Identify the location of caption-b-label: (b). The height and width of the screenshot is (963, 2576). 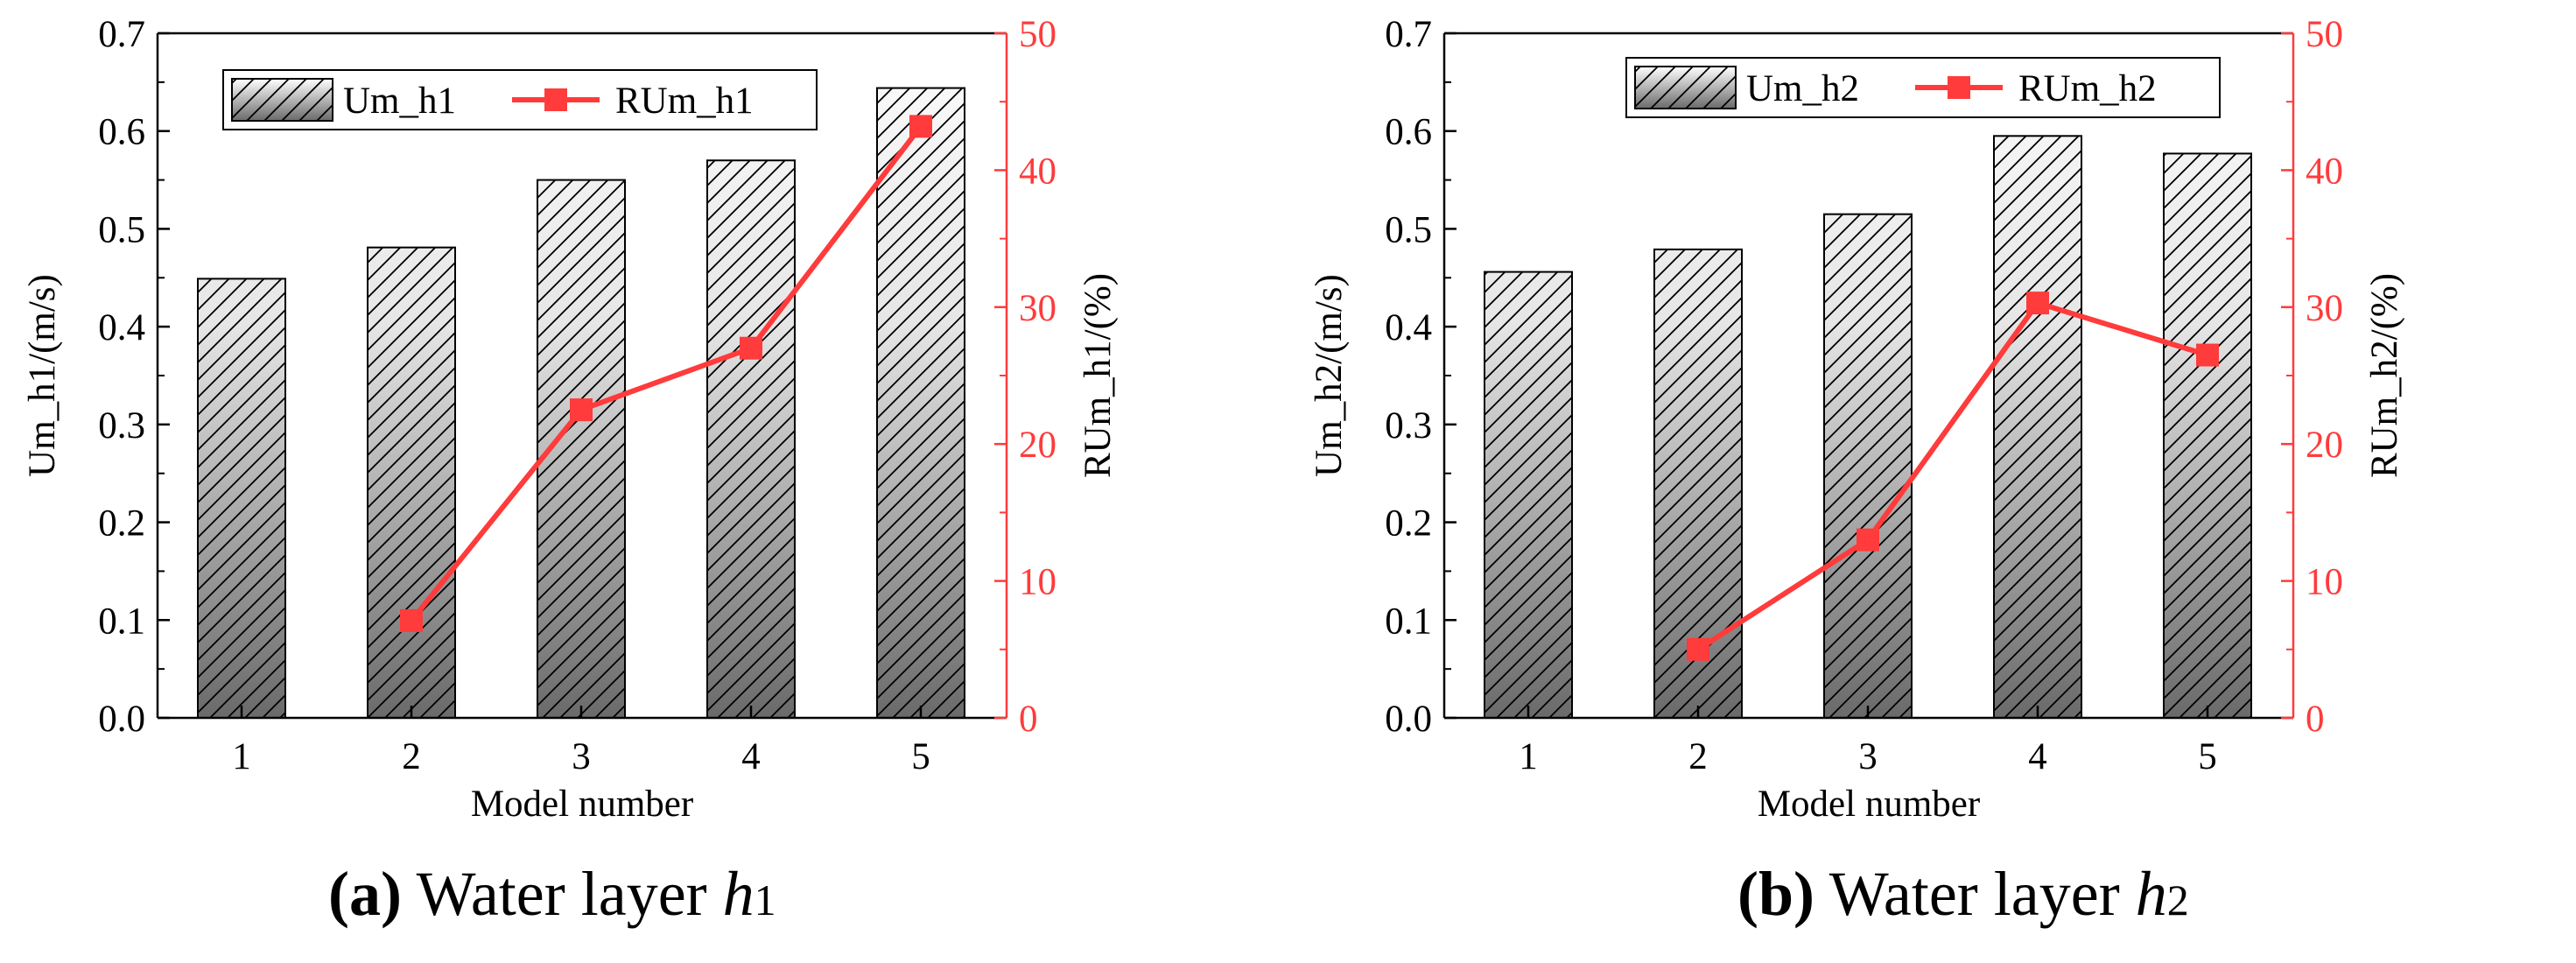
(1776, 894).